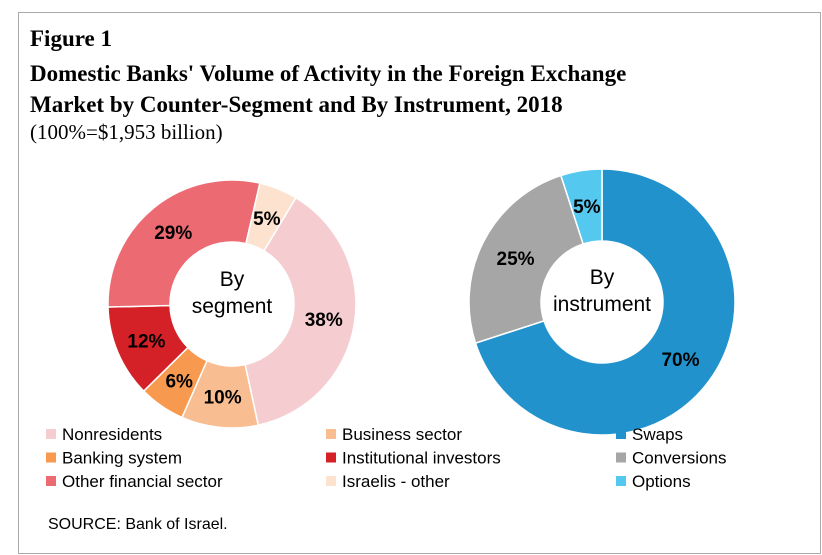 The height and width of the screenshot is (555, 822). Describe the element at coordinates (142, 481) in the screenshot. I see `legend-label: Other financial sector` at that location.